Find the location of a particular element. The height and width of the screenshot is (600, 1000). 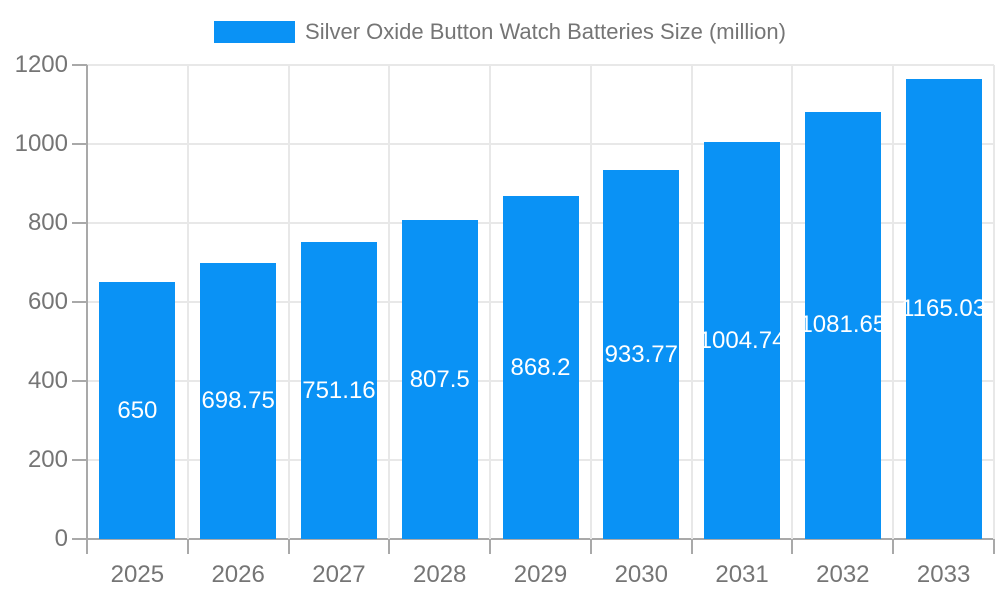

y-axis-label-1000: 1000 is located at coordinates (41, 143).